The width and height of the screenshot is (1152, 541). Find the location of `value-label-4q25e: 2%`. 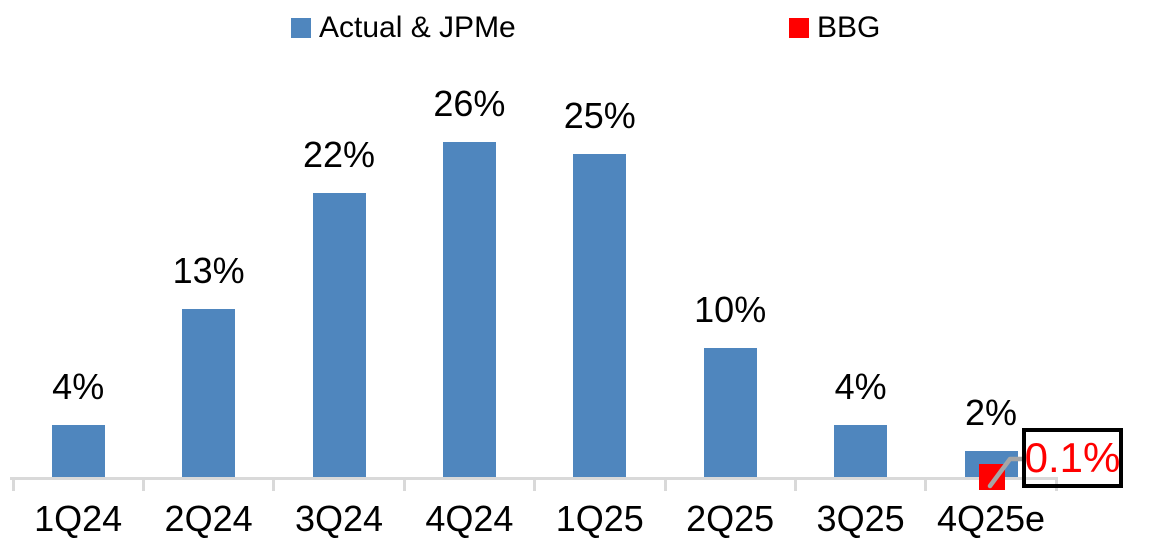

value-label-4q25e: 2% is located at coordinates (991, 412).